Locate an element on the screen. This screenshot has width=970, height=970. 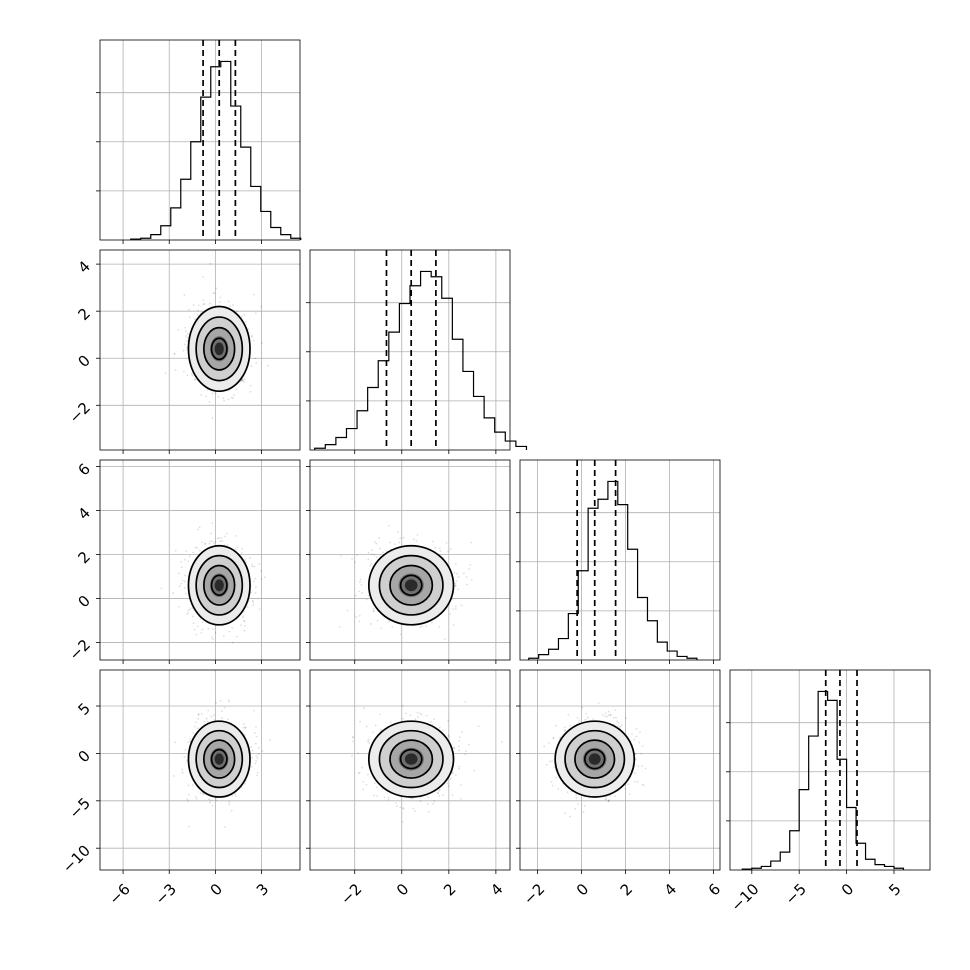
panel-content is located at coordinates (216, 341).